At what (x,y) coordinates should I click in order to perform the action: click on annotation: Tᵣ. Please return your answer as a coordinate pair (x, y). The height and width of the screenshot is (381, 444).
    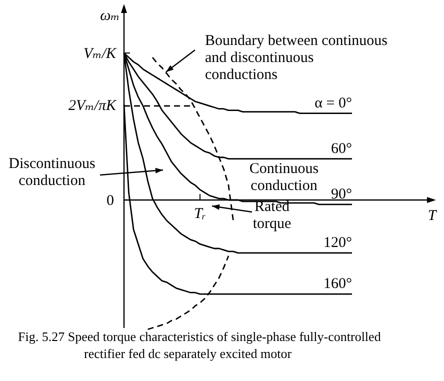
    Looking at the image, I should click on (200, 214).